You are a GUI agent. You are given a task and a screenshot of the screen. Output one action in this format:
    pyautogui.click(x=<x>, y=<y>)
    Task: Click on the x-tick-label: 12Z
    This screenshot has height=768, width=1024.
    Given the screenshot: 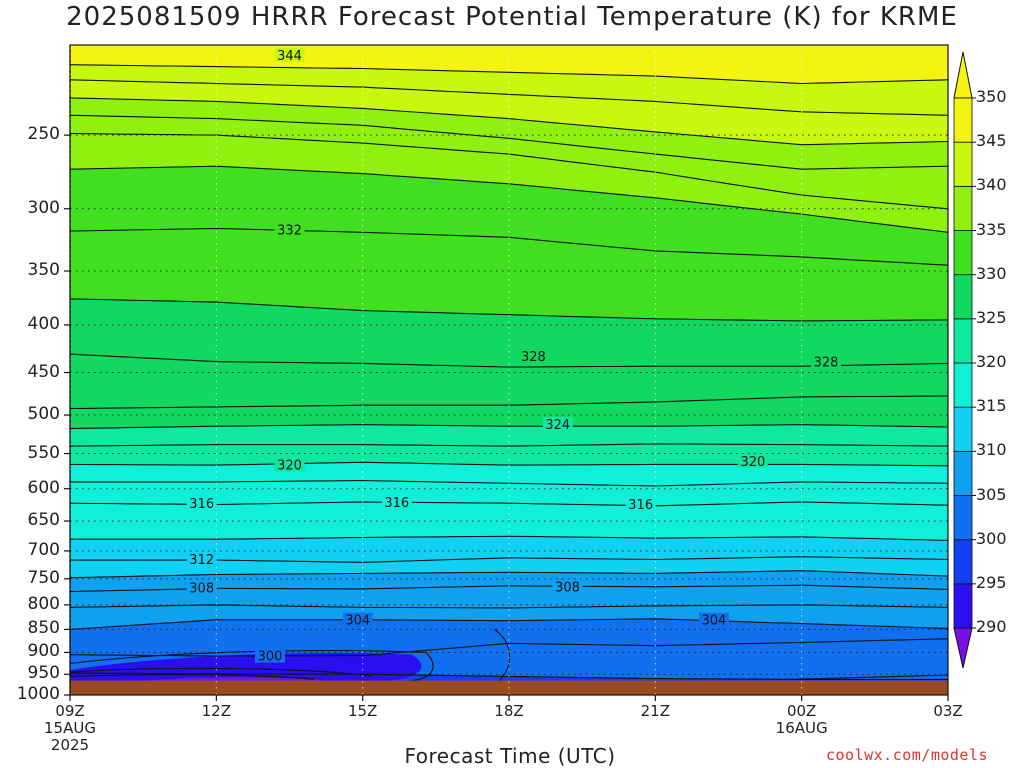 What is the action you would take?
    pyautogui.click(x=216, y=711)
    